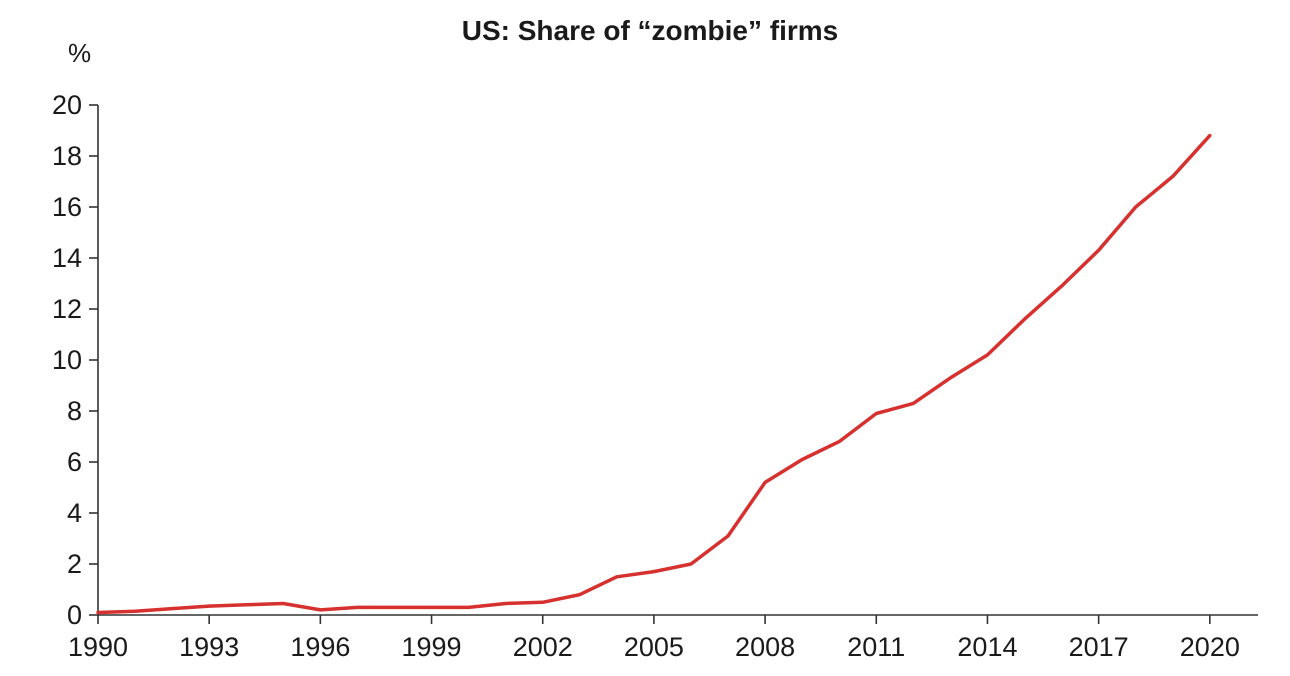 Image resolution: width=1290 pixels, height=676 pixels. What do you see at coordinates (74, 564) in the screenshot?
I see `y-tick-label: 2` at bounding box center [74, 564].